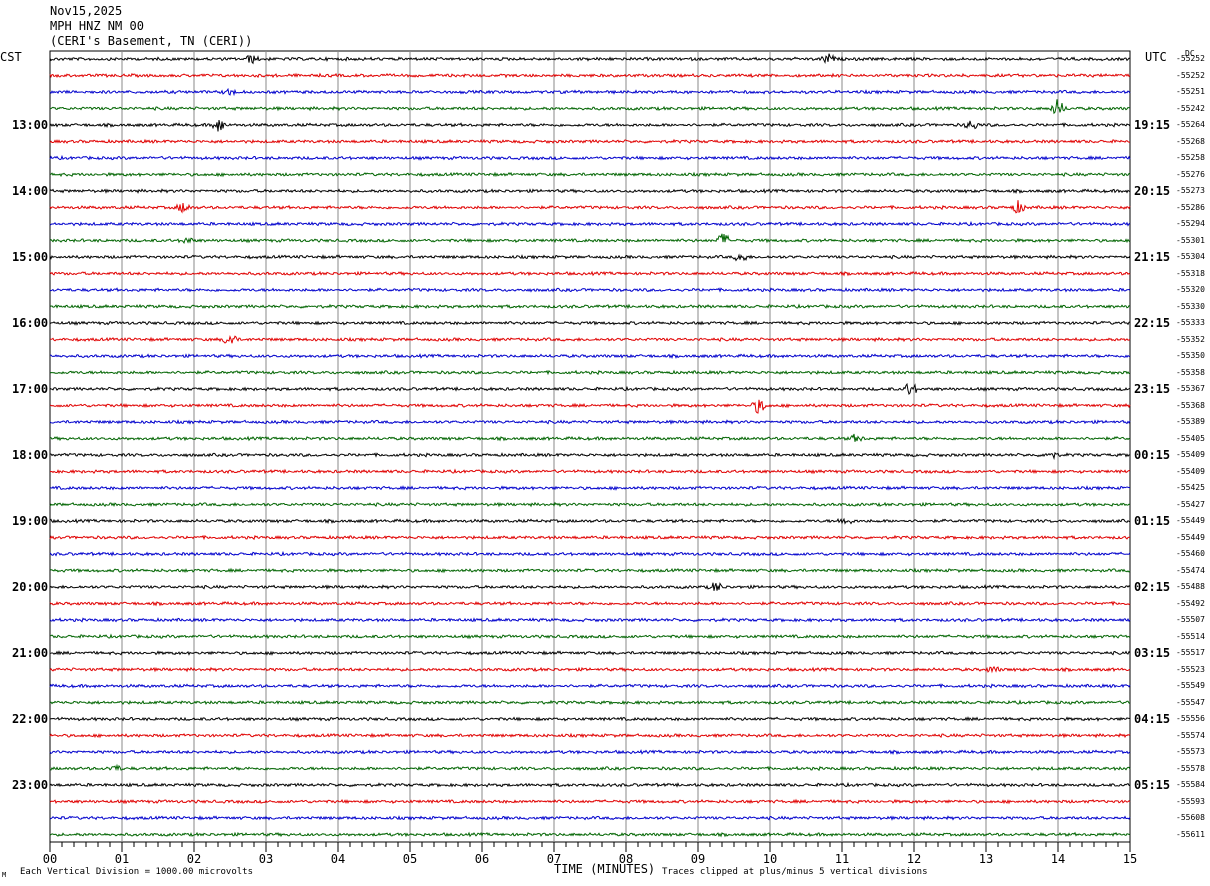 This screenshot has width=1210, height=886. Describe the element at coordinates (1190, 834) in the screenshot. I see `dc-offset-label: -55611` at that location.